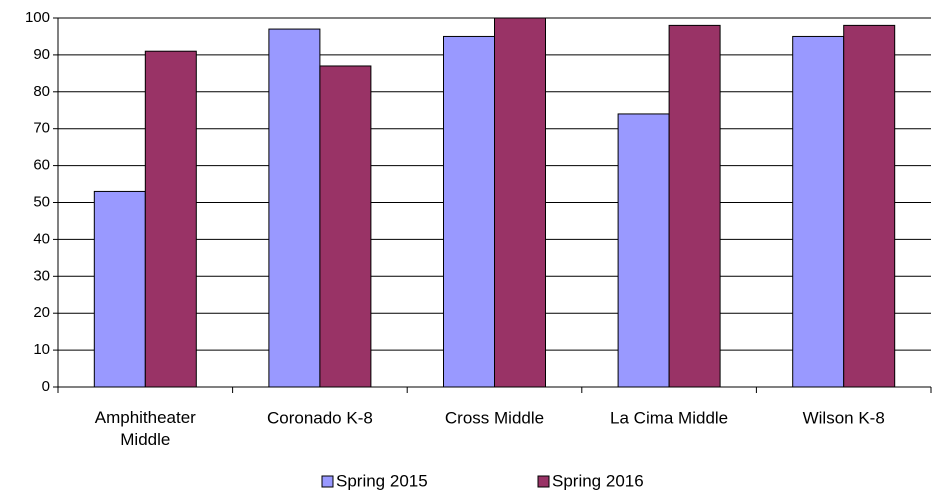 This screenshot has width=932, height=493. I want to click on x-tick-label: Coronado K-8, so click(320, 417).